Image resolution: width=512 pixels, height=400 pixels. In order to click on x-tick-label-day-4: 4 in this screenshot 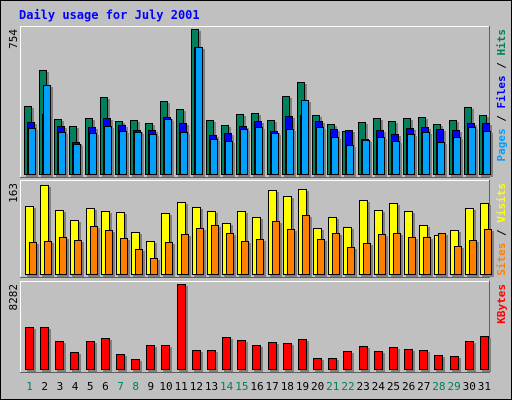, I will do `click(75, 386)`.